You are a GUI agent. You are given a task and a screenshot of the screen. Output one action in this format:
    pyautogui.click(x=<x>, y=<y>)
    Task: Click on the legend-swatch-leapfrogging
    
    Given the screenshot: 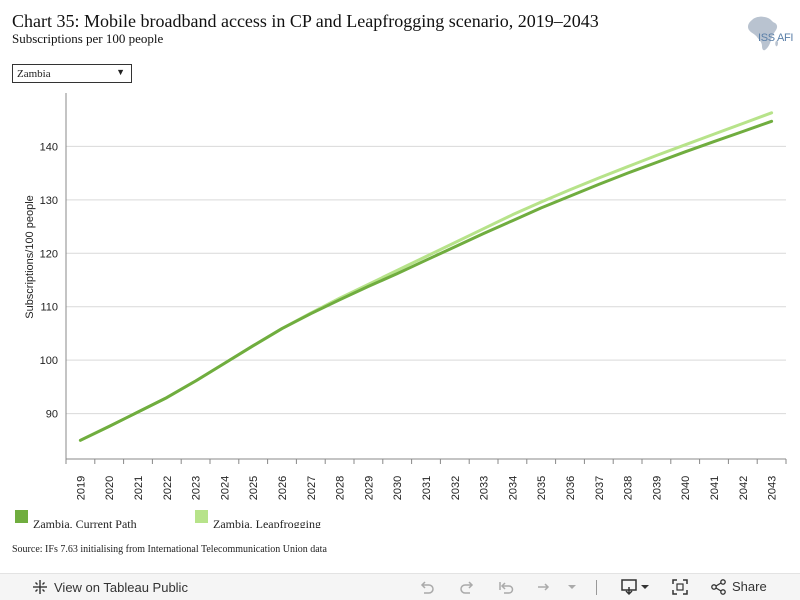 What is the action you would take?
    pyautogui.click(x=201, y=516)
    